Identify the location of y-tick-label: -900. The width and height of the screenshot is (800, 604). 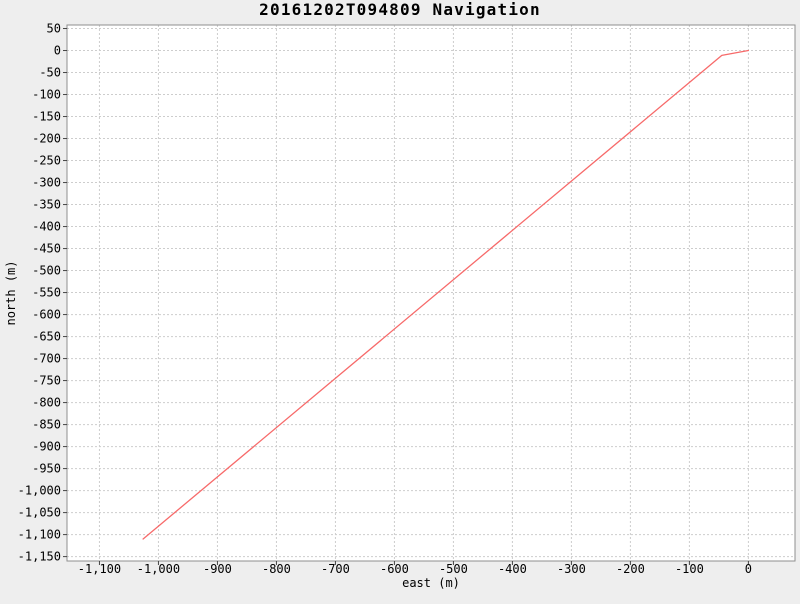
(46, 447).